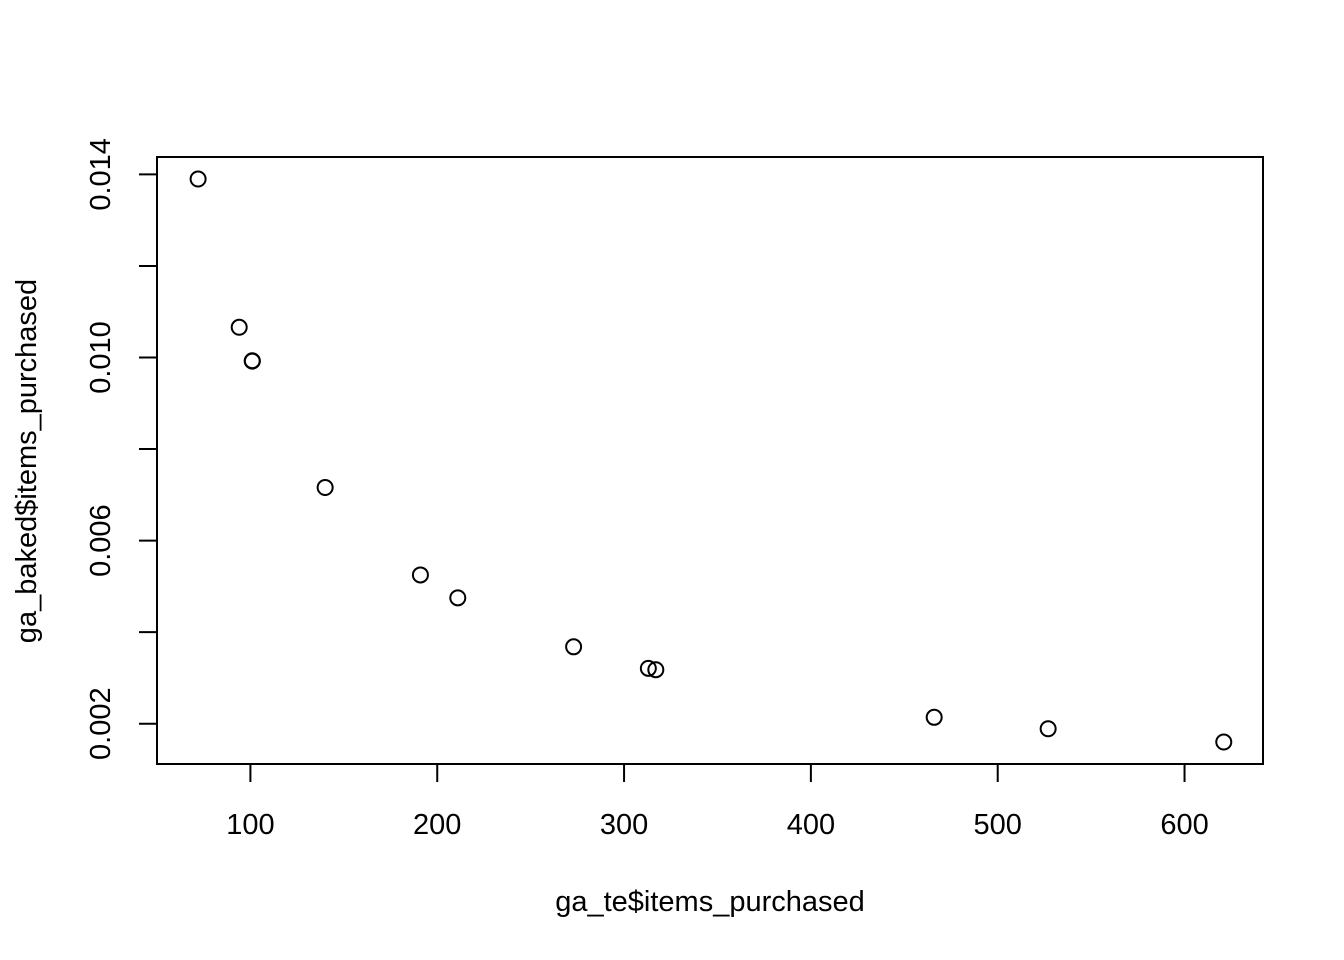 The width and height of the screenshot is (1344, 960). I want to click on y-axis-label: ga_baked$items_purchased, so click(27, 461).